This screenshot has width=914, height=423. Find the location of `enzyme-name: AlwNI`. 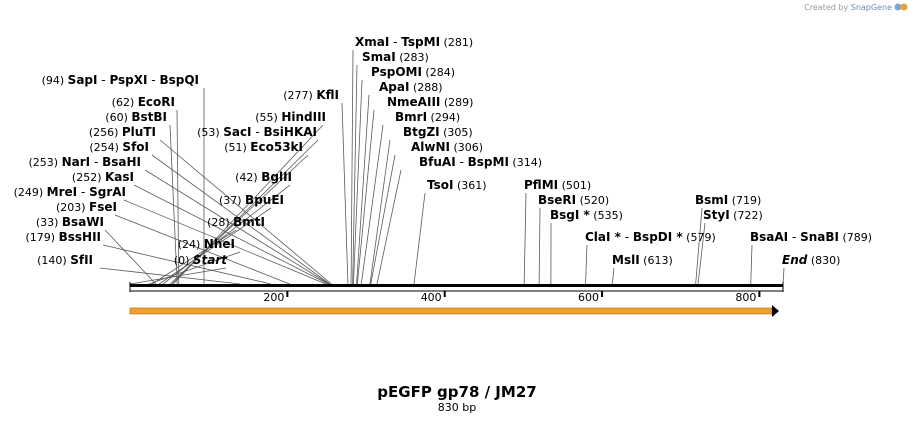

enzyme-name: AlwNI is located at coordinates (430, 147).